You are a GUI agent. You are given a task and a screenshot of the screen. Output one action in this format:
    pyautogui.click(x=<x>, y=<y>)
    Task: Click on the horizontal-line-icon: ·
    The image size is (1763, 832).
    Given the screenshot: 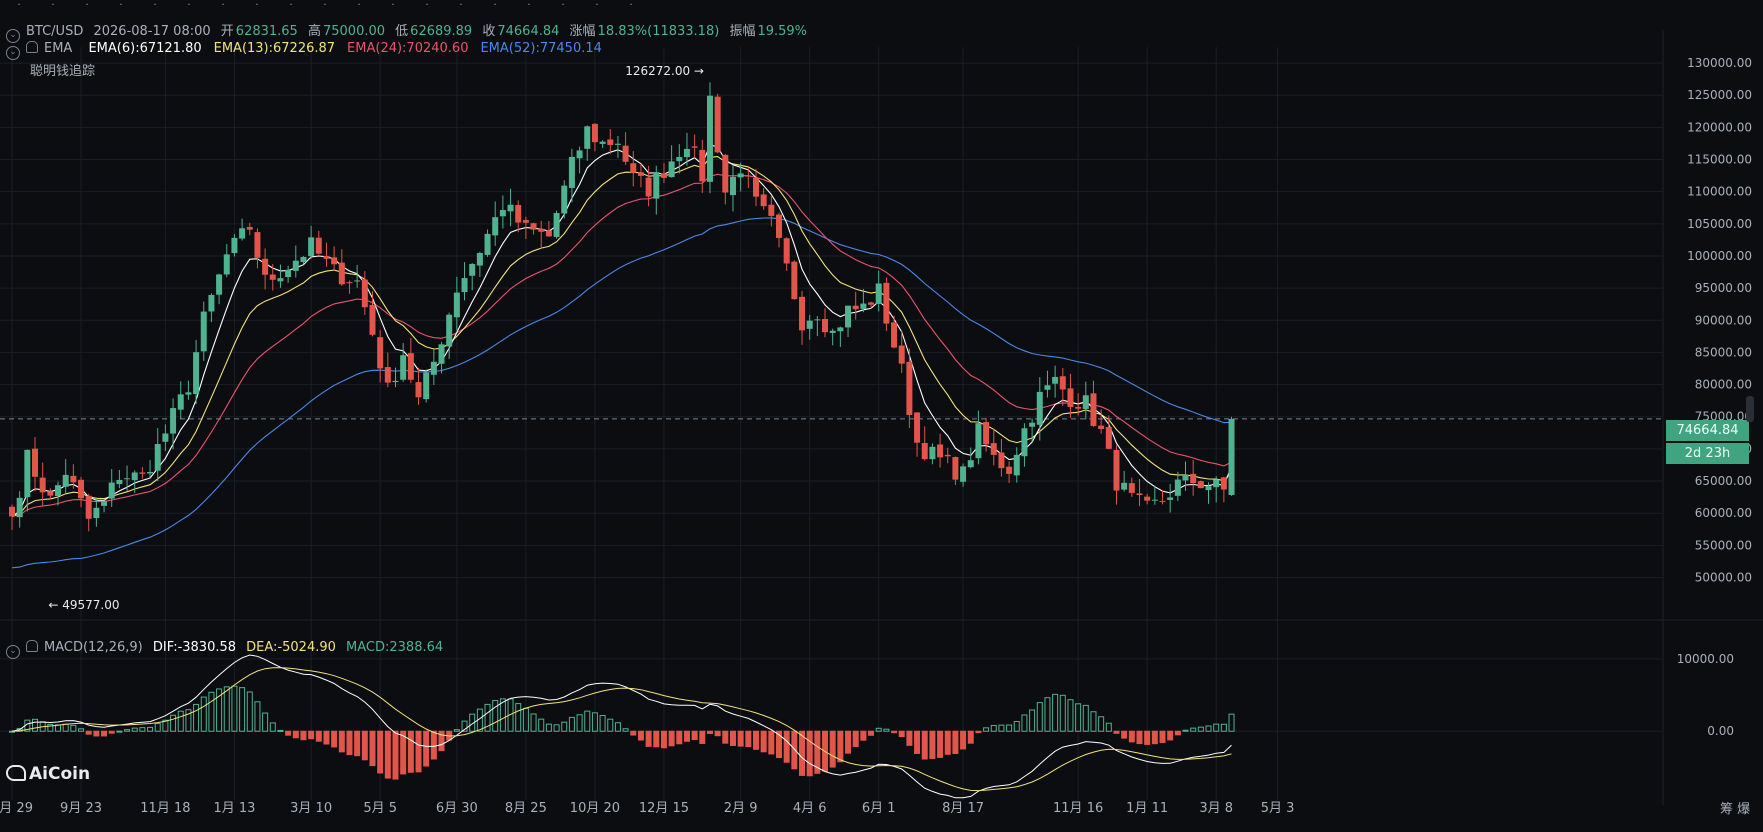 What is the action you would take?
    pyautogui.click(x=53, y=5)
    